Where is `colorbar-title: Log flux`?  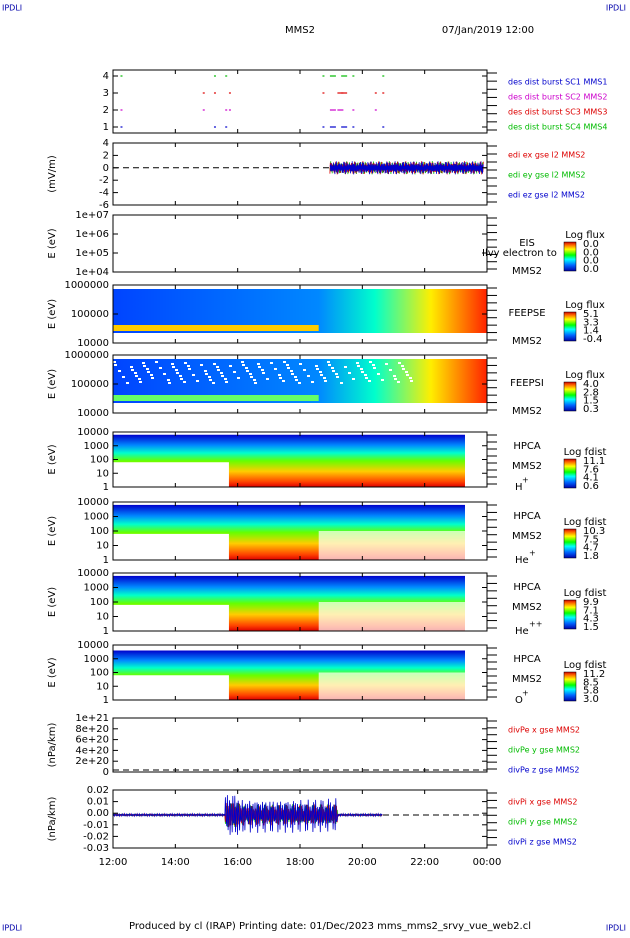
colorbar-title: Log flux is located at coordinates (585, 305).